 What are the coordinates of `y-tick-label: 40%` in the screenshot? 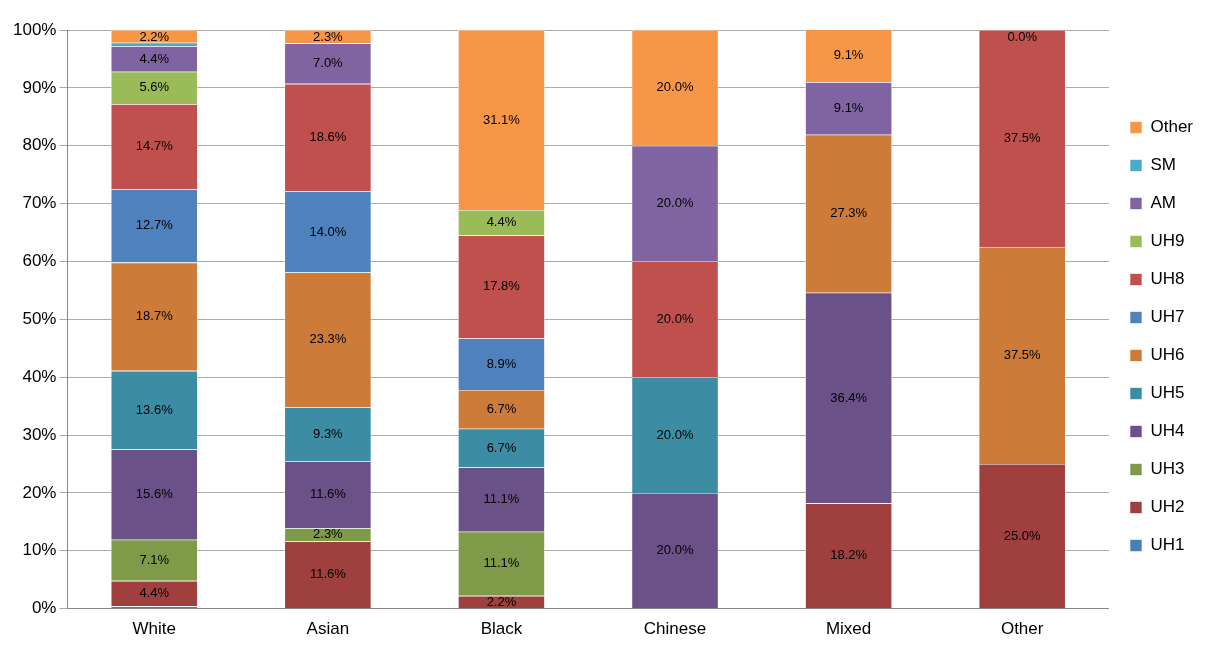 It's located at (39, 376).